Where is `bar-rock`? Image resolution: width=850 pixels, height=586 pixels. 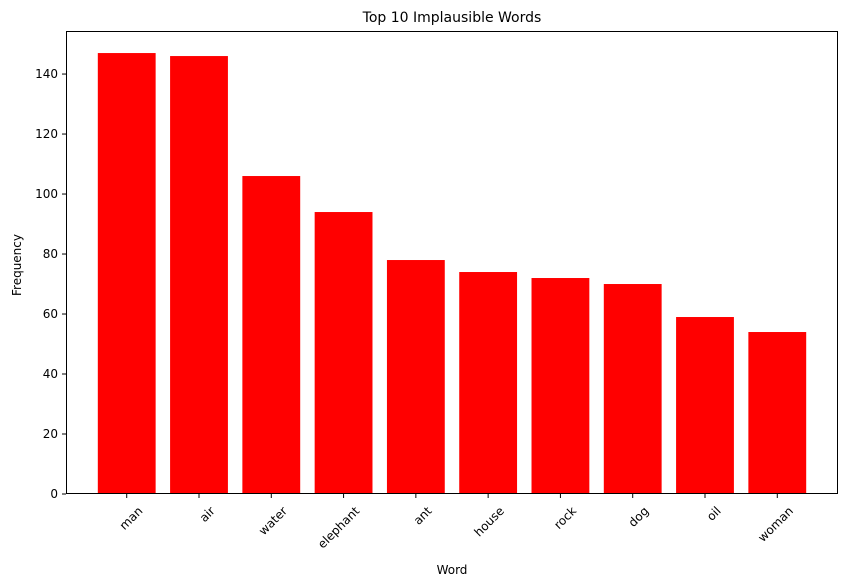
bar-rock is located at coordinates (560, 386).